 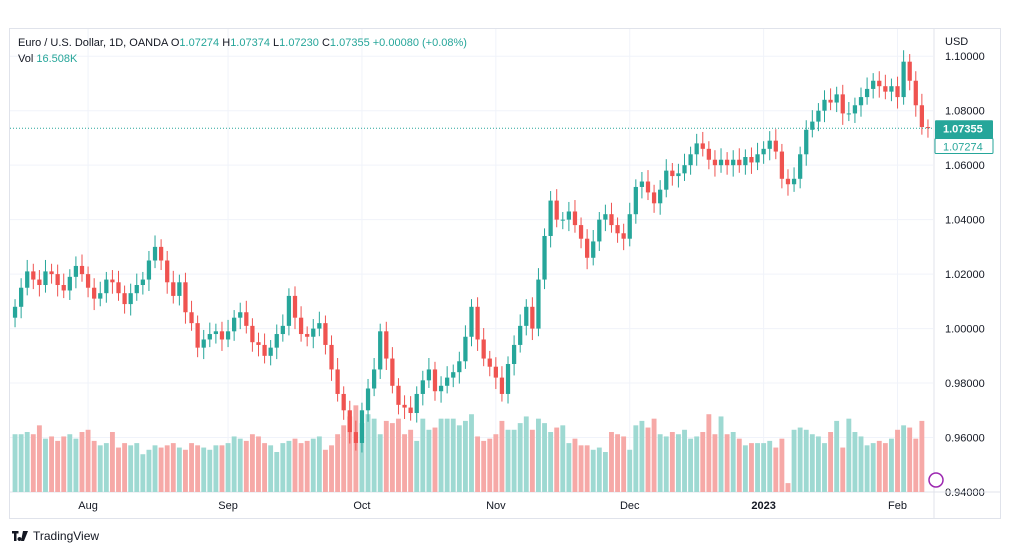 What do you see at coordinates (20, 536) in the screenshot?
I see `tradingview-logo-icon` at bounding box center [20, 536].